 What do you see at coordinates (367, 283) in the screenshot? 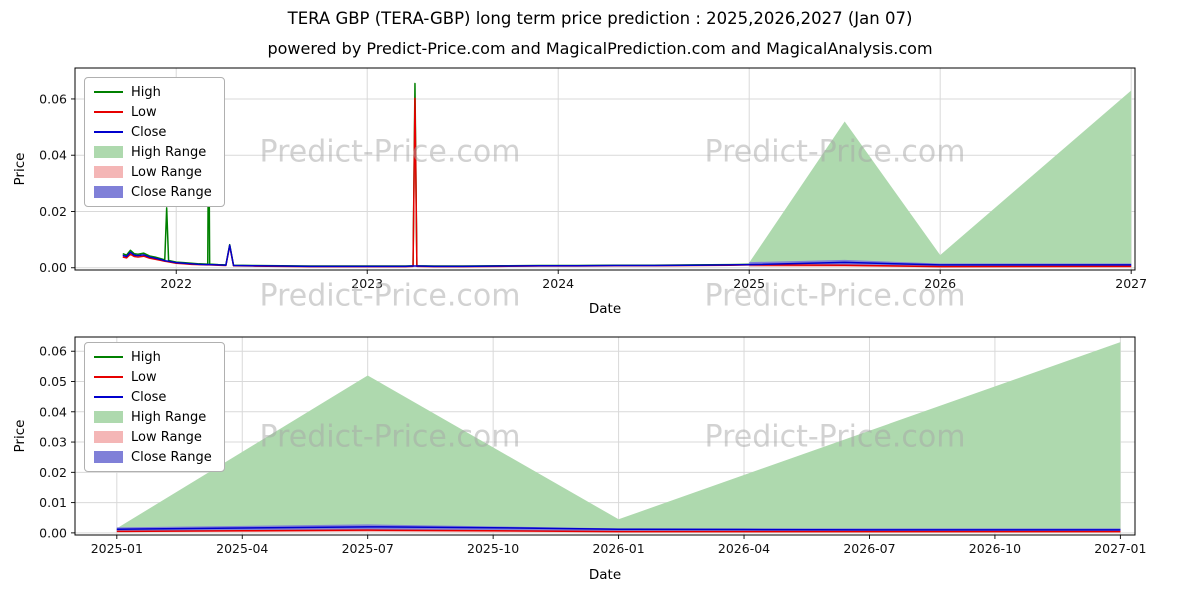
I see `x-tick-label: 2023` at bounding box center [367, 283].